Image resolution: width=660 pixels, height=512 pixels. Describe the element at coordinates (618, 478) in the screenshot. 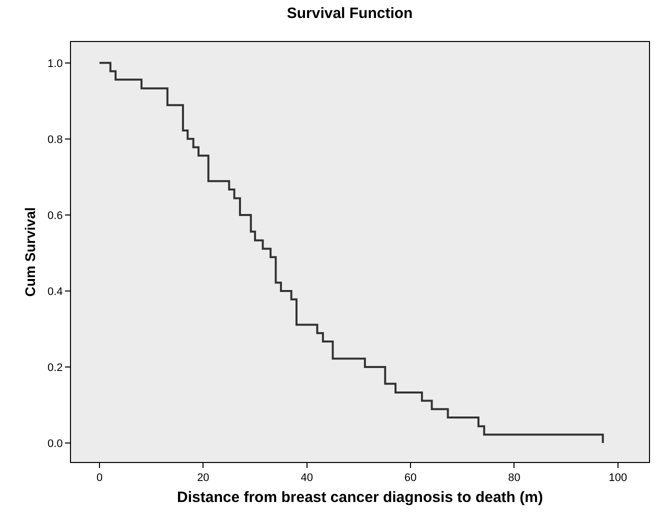

I see `x-tick-label: 100` at that location.